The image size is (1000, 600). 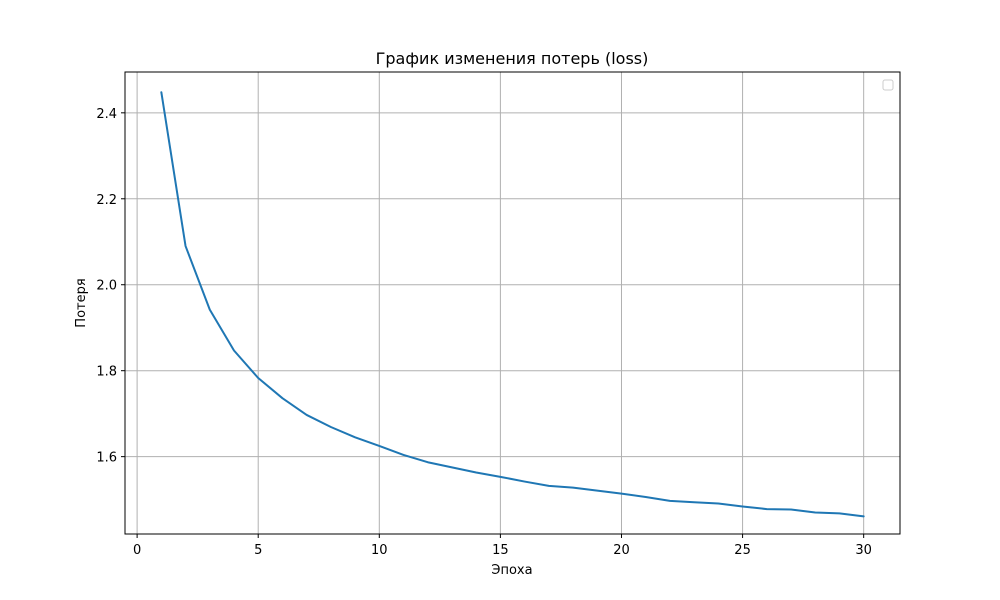 I want to click on x-tick-label: 0, so click(x=137, y=550).